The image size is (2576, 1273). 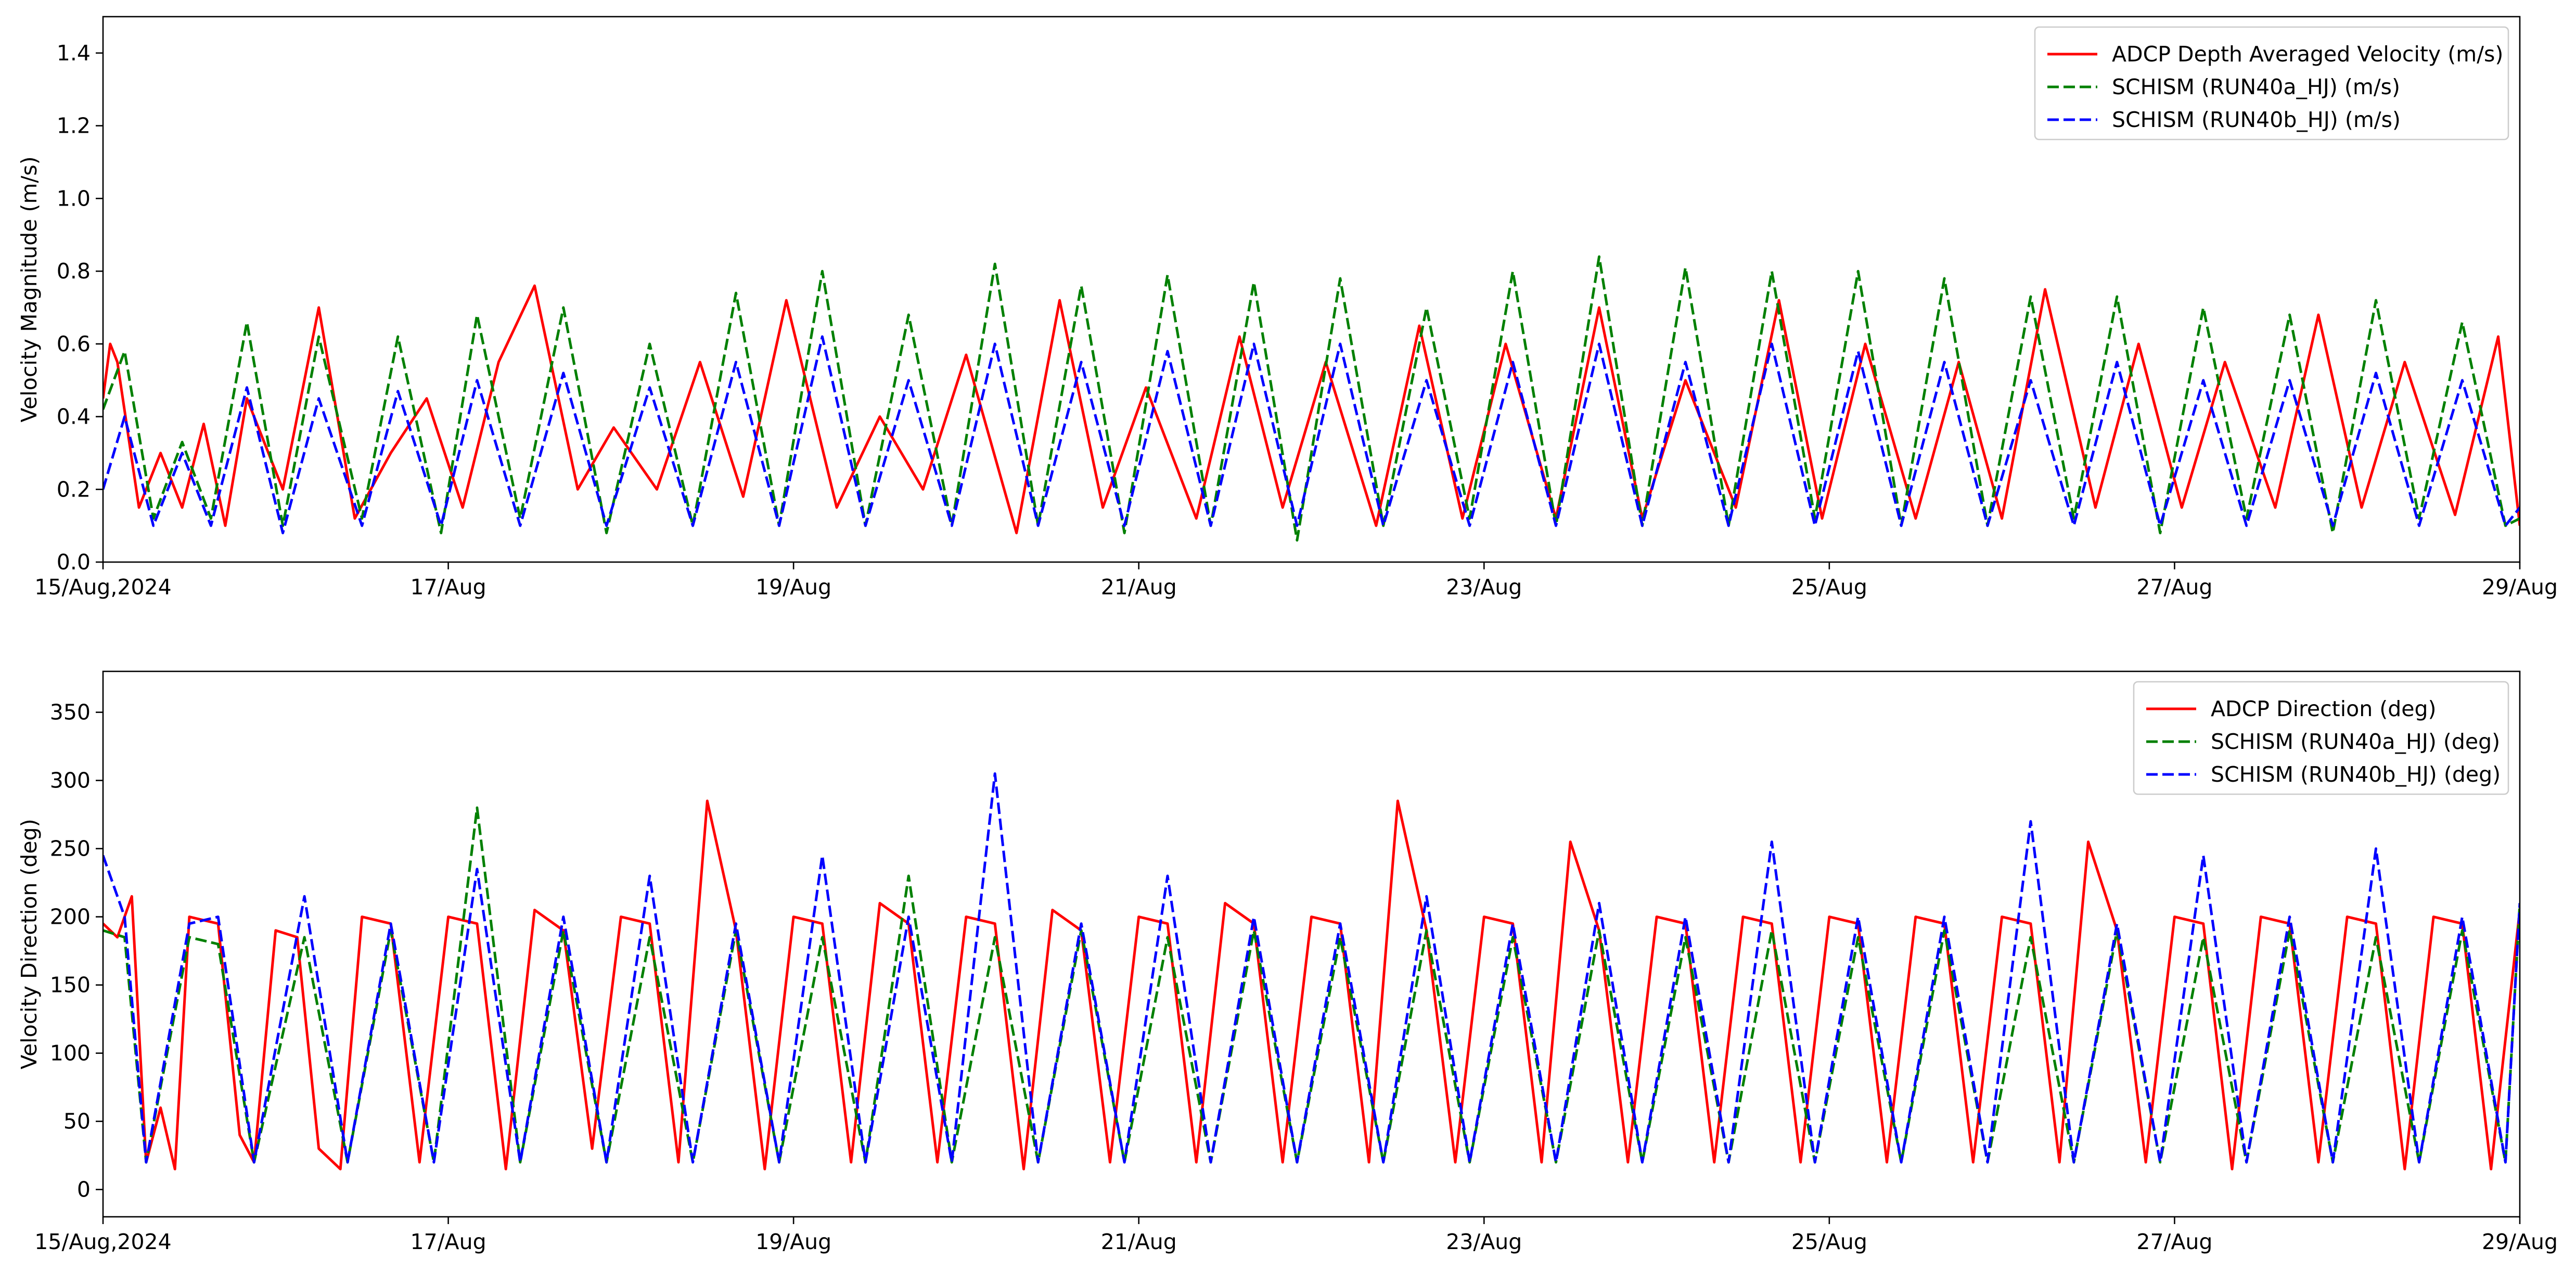 What do you see at coordinates (30, 944) in the screenshot?
I see `y-axis-label: Velocity Direction (deg)` at bounding box center [30, 944].